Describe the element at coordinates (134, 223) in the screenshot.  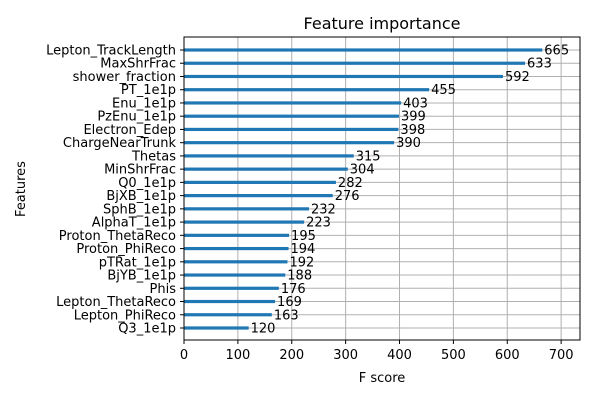
I see `y-tick-label: AlphaT_1e1p` at that location.